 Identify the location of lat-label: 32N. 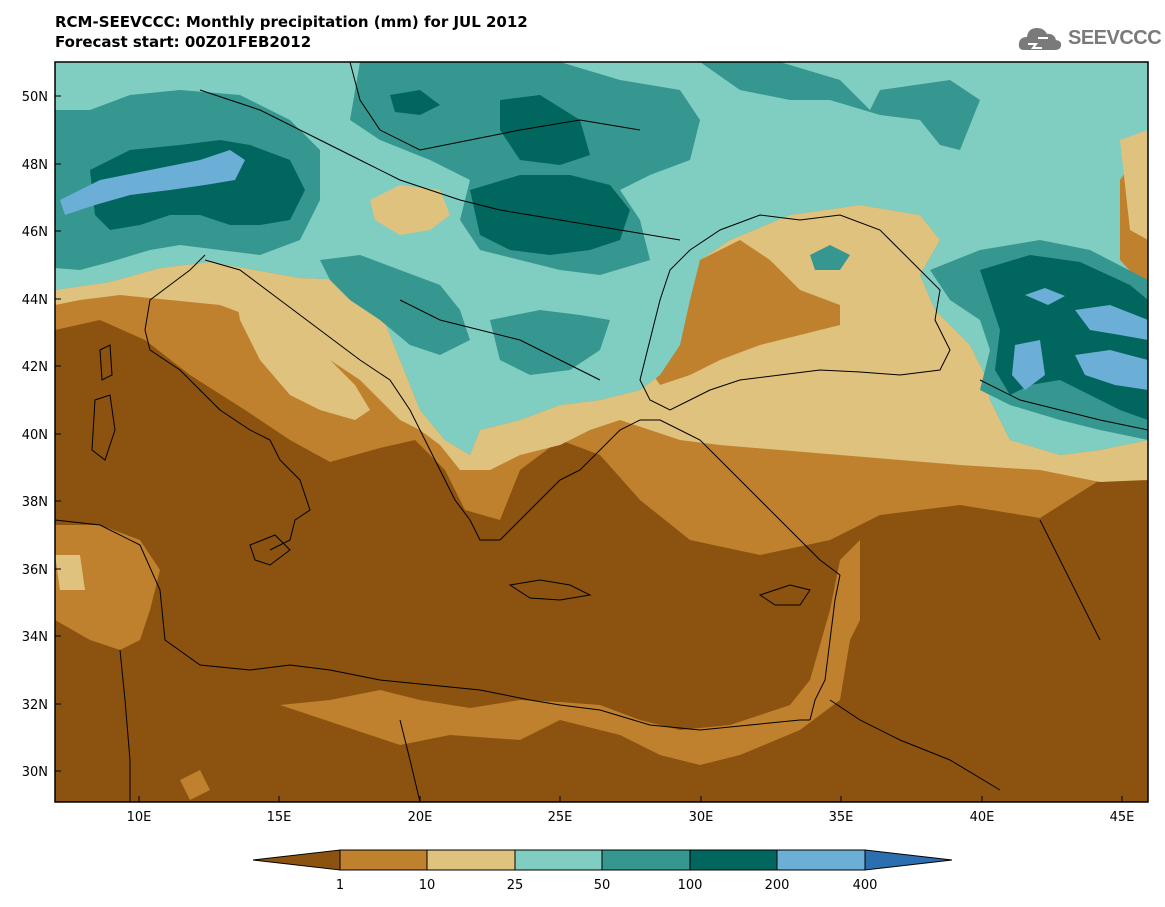
(35, 705).